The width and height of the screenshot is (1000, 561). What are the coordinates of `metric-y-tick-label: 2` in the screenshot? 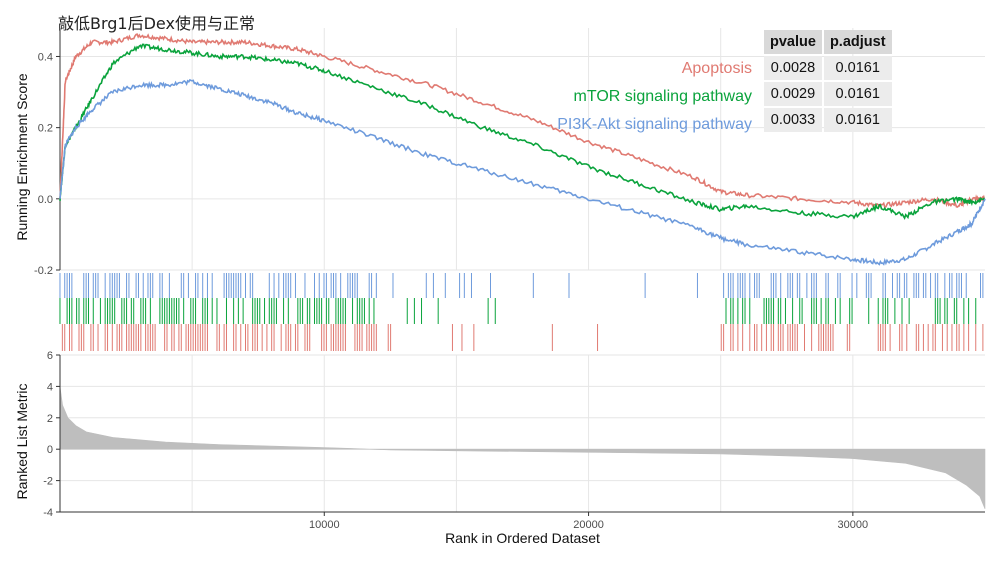 It's located at (50, 419).